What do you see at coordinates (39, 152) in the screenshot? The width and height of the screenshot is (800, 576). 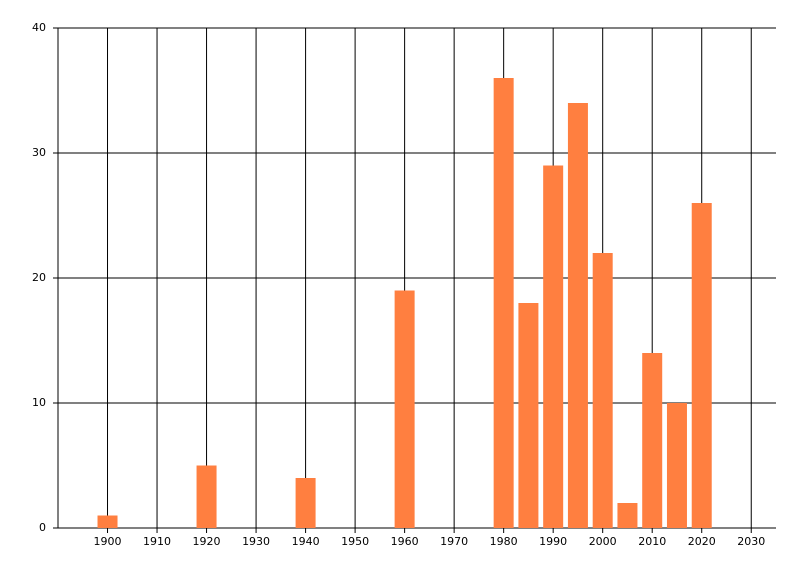 I see `y-tick-label: 30` at bounding box center [39, 152].